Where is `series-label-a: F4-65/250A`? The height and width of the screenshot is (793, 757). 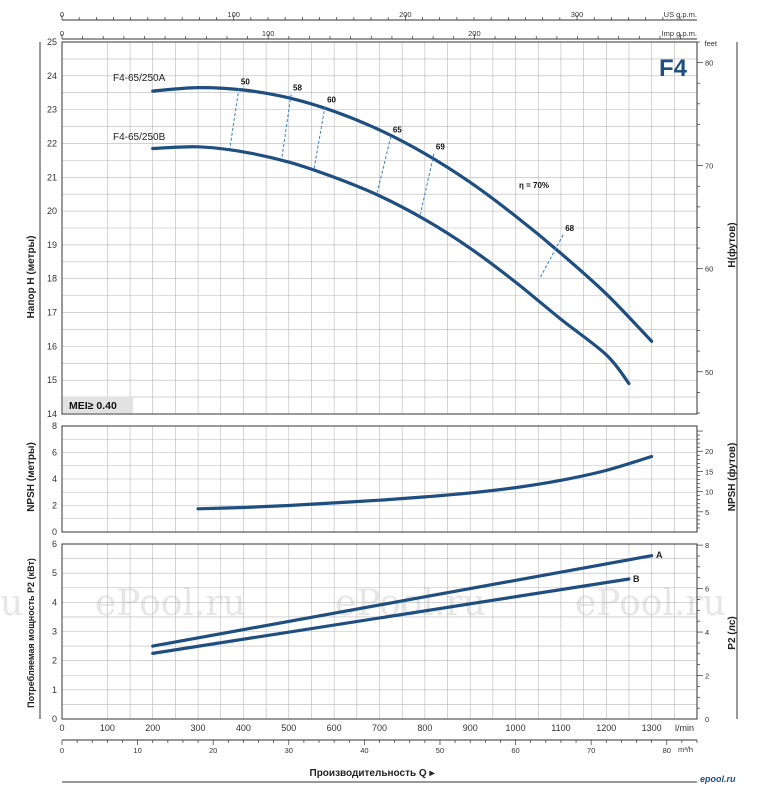 series-label-a: F4-65/250A is located at coordinates (139, 78).